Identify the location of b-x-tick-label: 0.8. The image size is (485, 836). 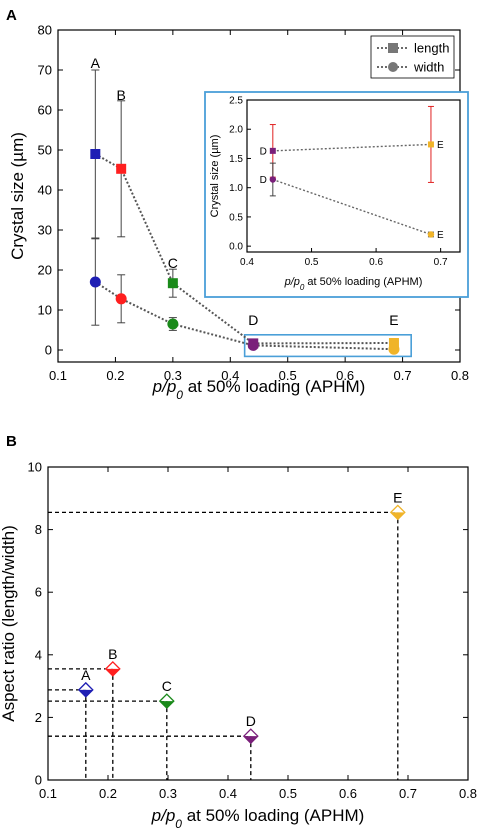
(468, 793).